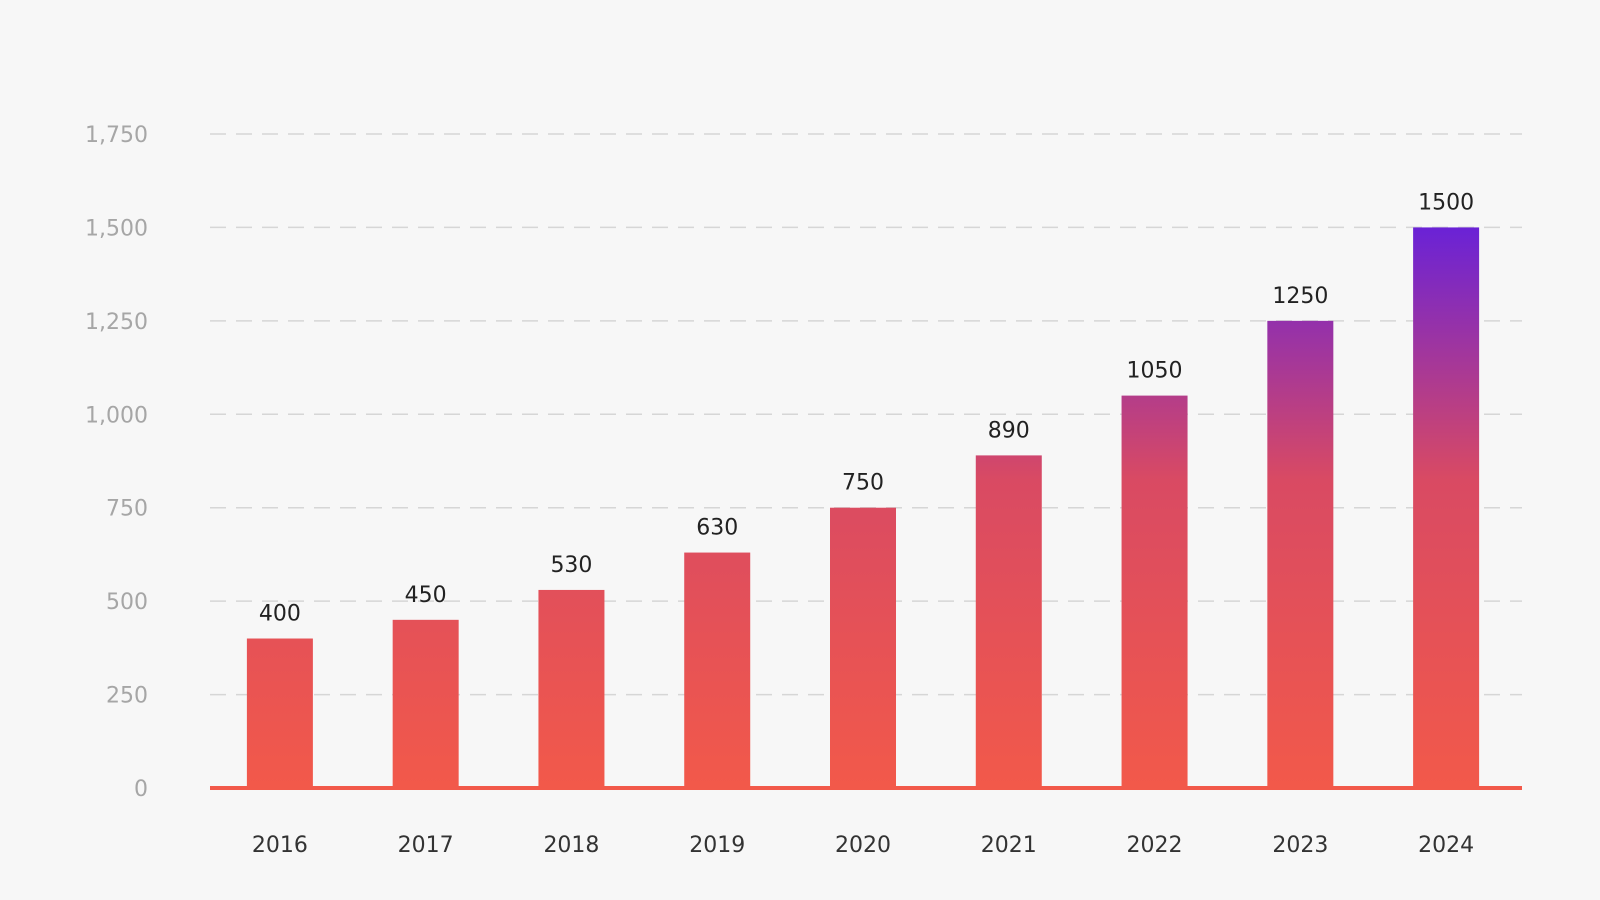  Describe the element at coordinates (426, 845) in the screenshot. I see `x-tick-label: 2017` at that location.